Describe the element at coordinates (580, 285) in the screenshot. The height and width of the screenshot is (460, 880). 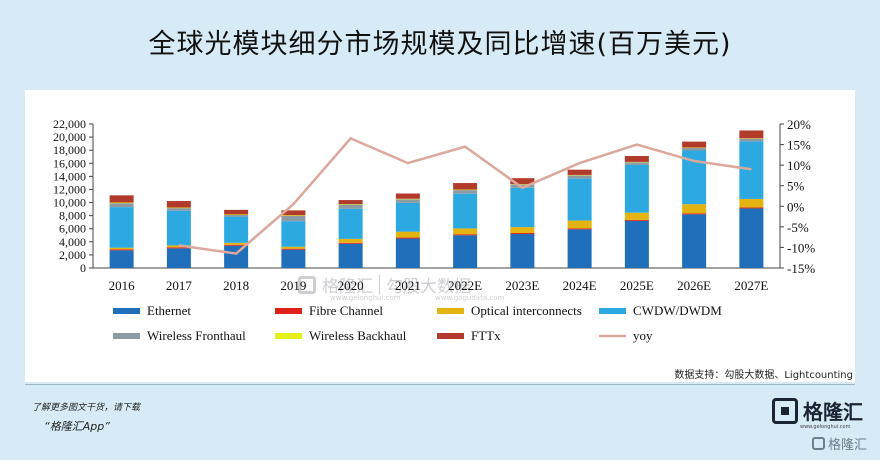
I see `x-tick-label: 2024E` at that location.